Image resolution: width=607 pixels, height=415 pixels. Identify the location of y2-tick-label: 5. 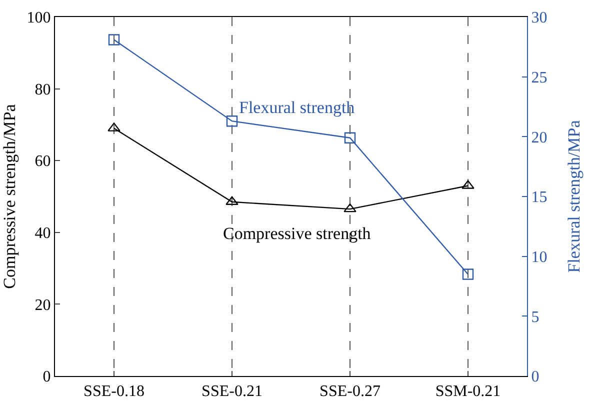
(535, 317).